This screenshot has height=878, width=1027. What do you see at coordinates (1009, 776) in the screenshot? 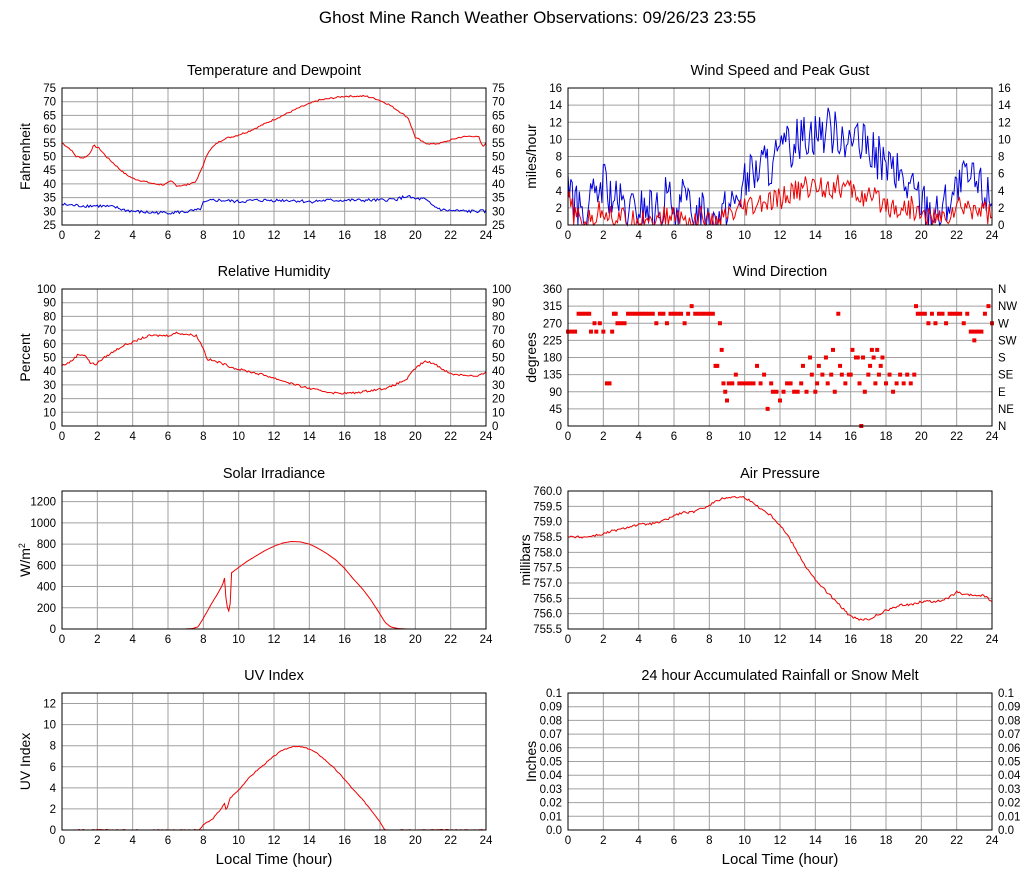
I see `y-tick-label-right: 0.04` at bounding box center [1009, 776].